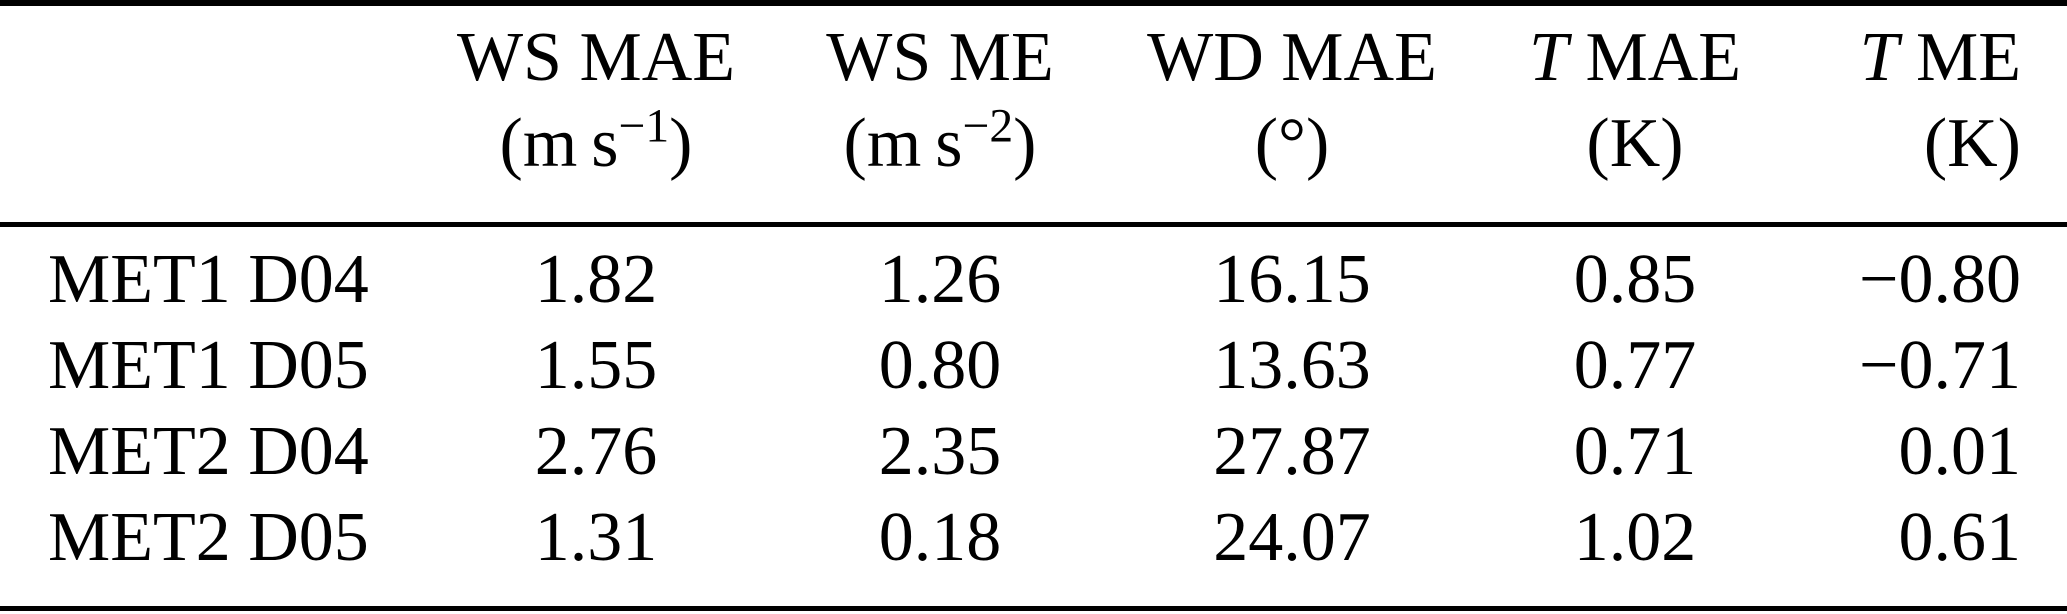  I want to click on cell-ws-me: 0.18, so click(940, 537).